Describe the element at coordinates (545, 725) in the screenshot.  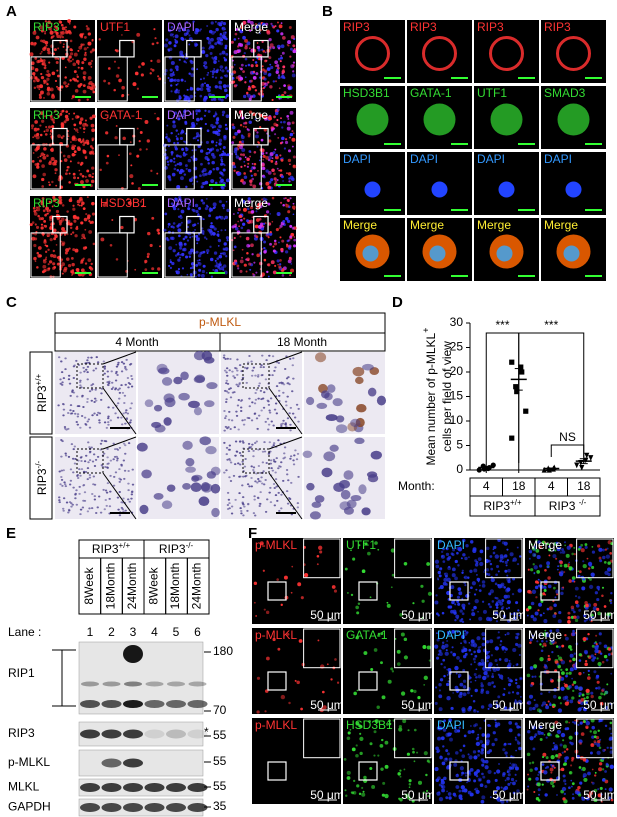
I see `channel-label: Merge` at that location.